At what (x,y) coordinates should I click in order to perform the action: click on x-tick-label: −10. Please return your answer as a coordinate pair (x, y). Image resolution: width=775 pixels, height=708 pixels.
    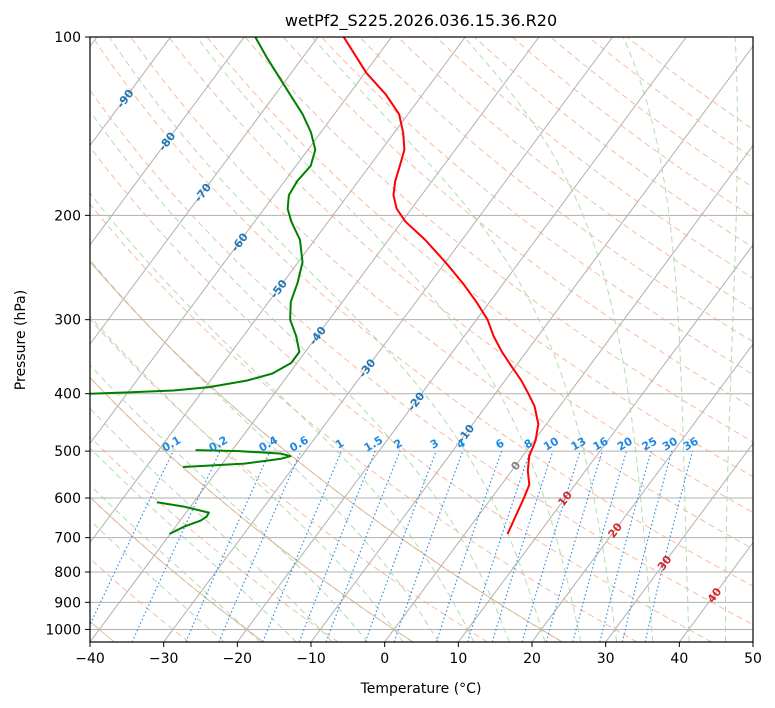
    Looking at the image, I should click on (311, 659).